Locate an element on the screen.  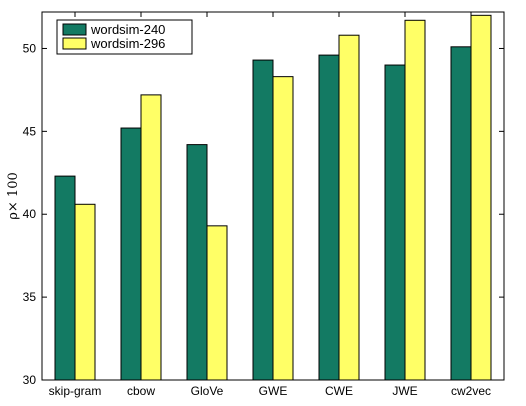
y-axis-label: ρ× 100 is located at coordinates (13, 195).